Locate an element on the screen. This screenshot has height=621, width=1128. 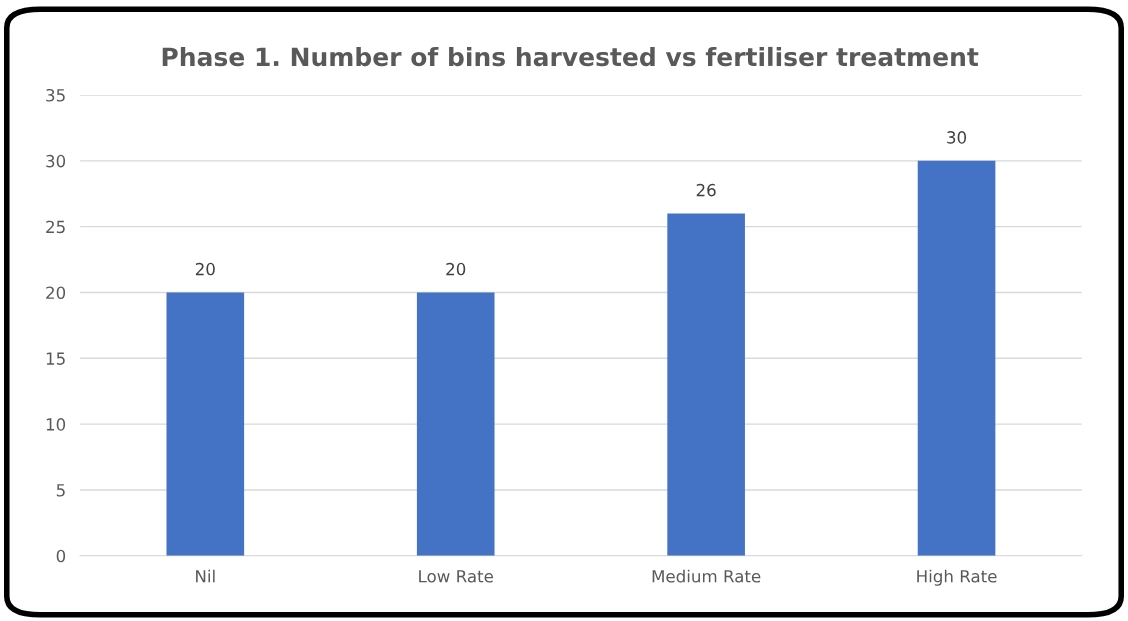
y-tick-label: 25 is located at coordinates (55, 227).